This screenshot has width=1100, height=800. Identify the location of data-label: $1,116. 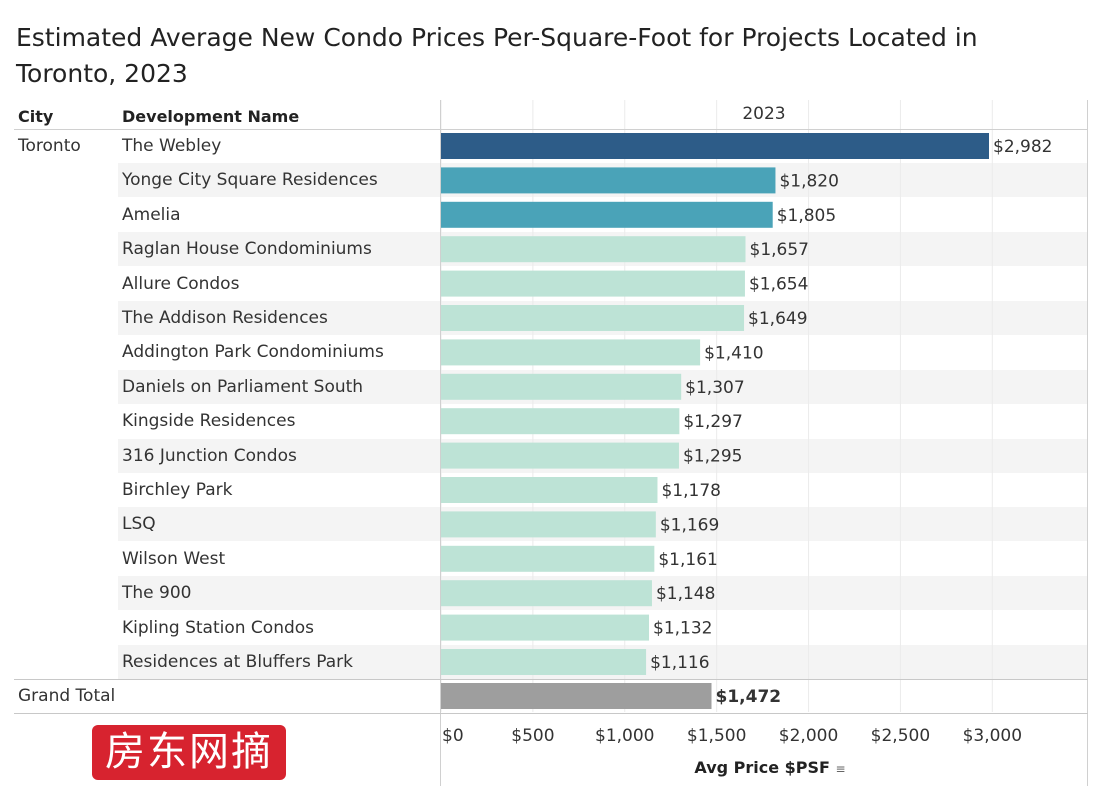
(679, 663).